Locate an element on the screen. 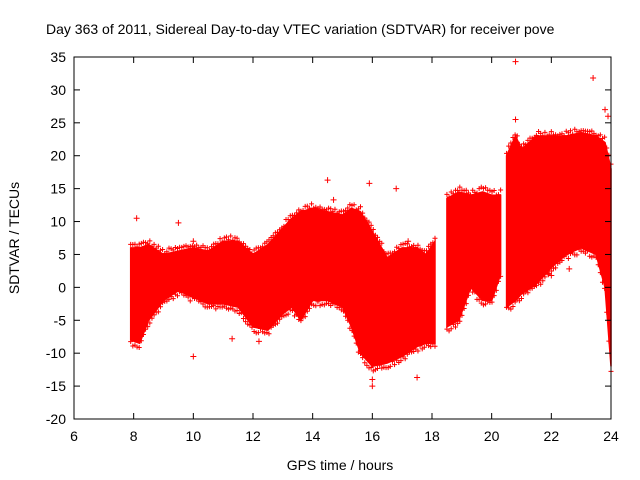 Image resolution: width=640 pixels, height=480 pixels. y-tick-label: 15 is located at coordinates (58, 189).